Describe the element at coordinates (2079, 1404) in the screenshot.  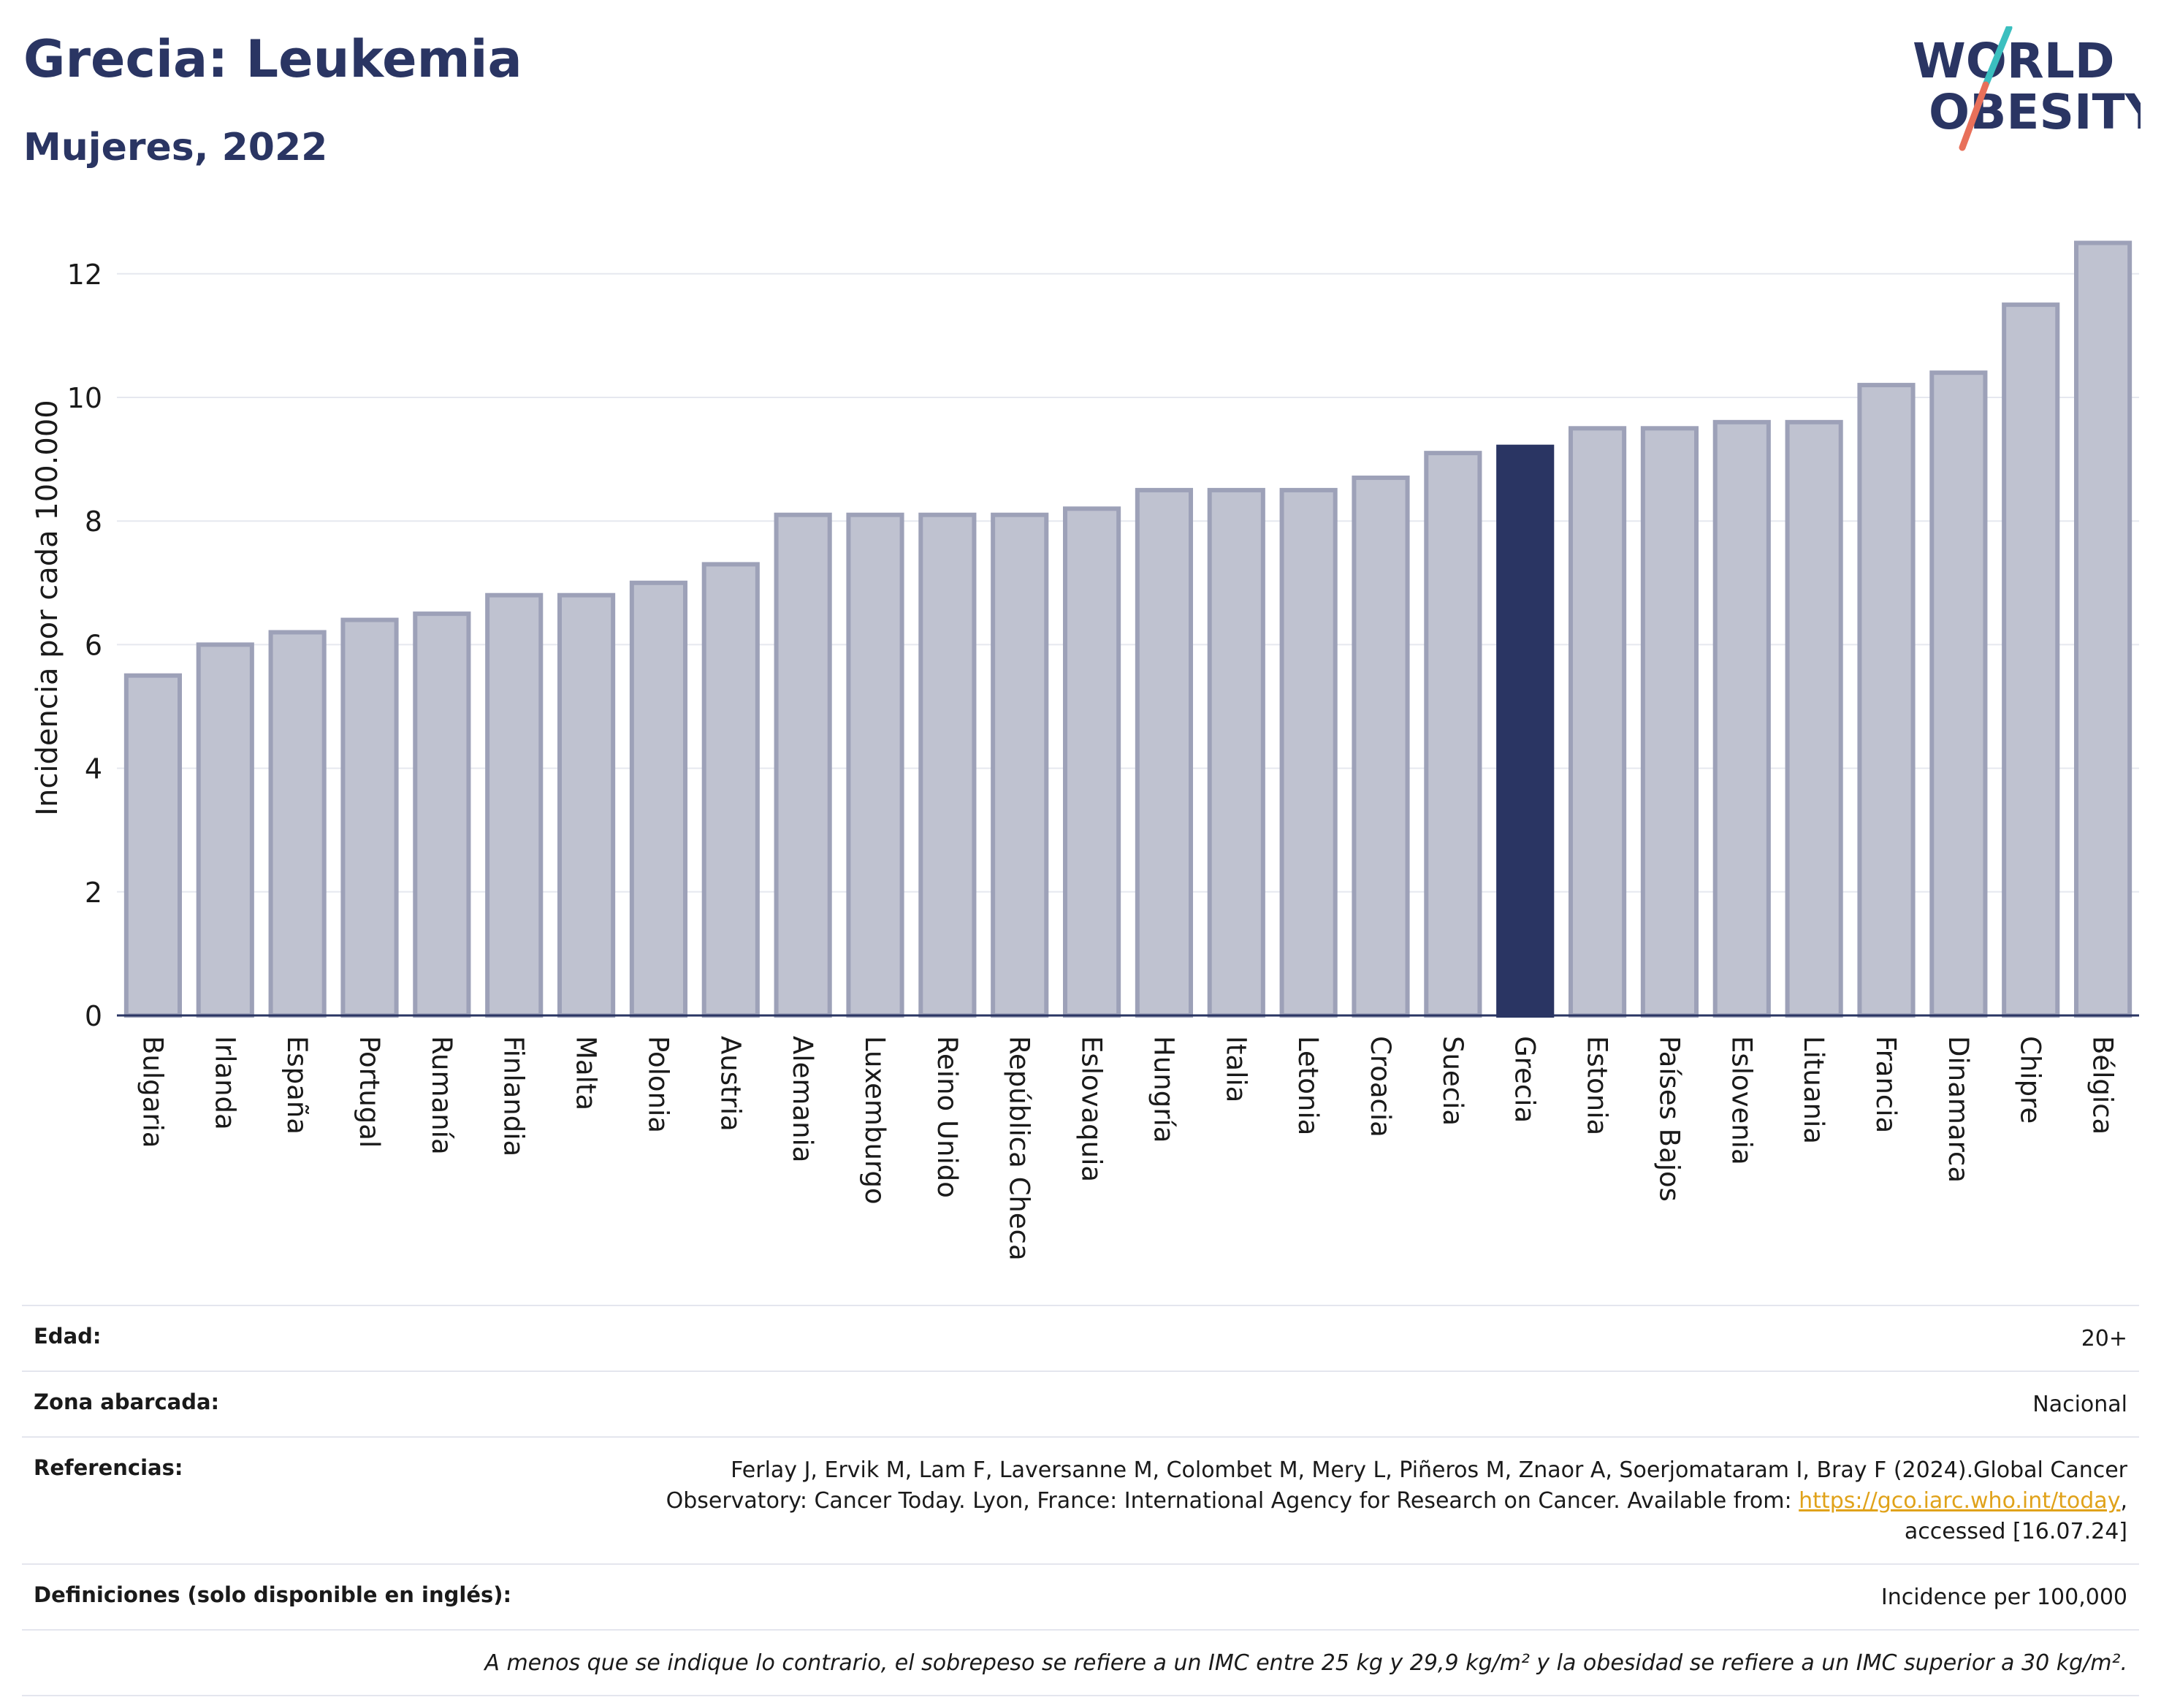
I see `area-value: Nacional` at that location.